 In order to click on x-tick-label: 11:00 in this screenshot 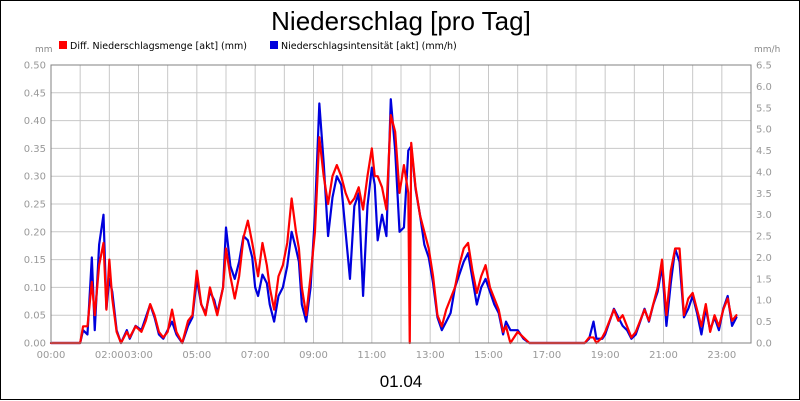, I will do `click(371, 355)`.